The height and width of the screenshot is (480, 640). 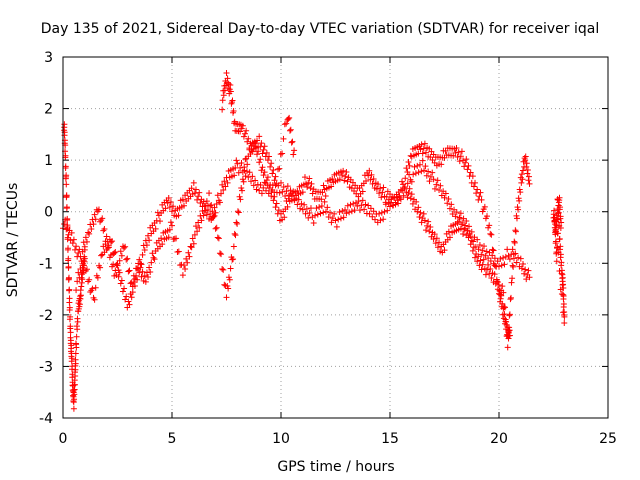 I want to click on x-tick-label: 25, so click(x=608, y=439).